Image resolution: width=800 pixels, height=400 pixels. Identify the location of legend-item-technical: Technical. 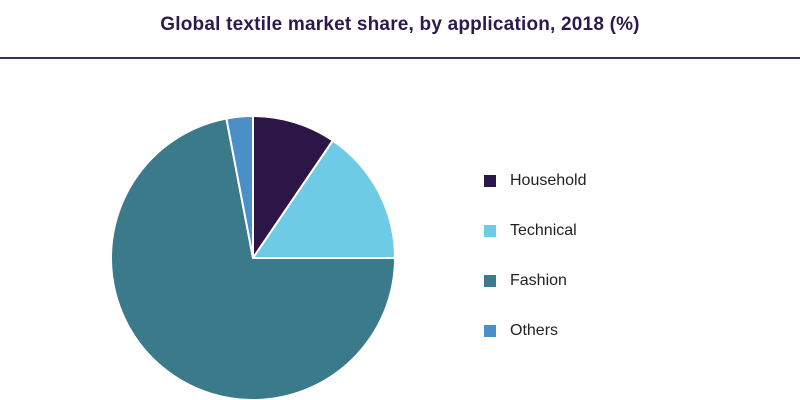
(594, 230).